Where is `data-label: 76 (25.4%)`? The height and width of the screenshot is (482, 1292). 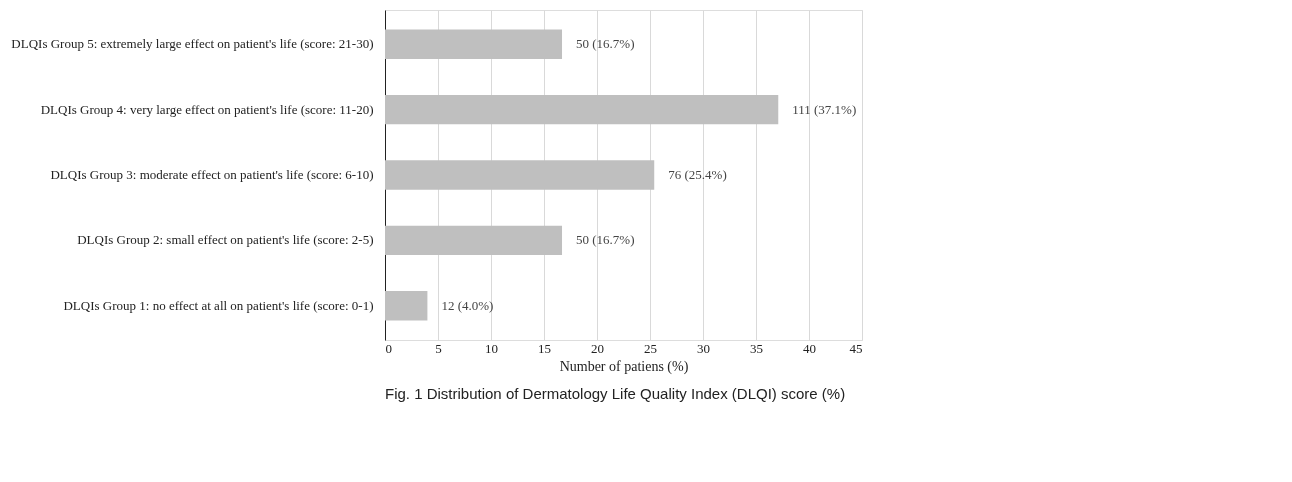 data-label: 76 (25.4%) is located at coordinates (697, 174).